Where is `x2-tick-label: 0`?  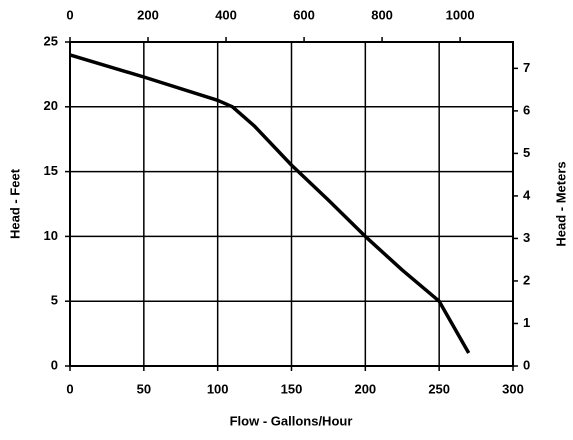 x2-tick-label: 0 is located at coordinates (69, 14).